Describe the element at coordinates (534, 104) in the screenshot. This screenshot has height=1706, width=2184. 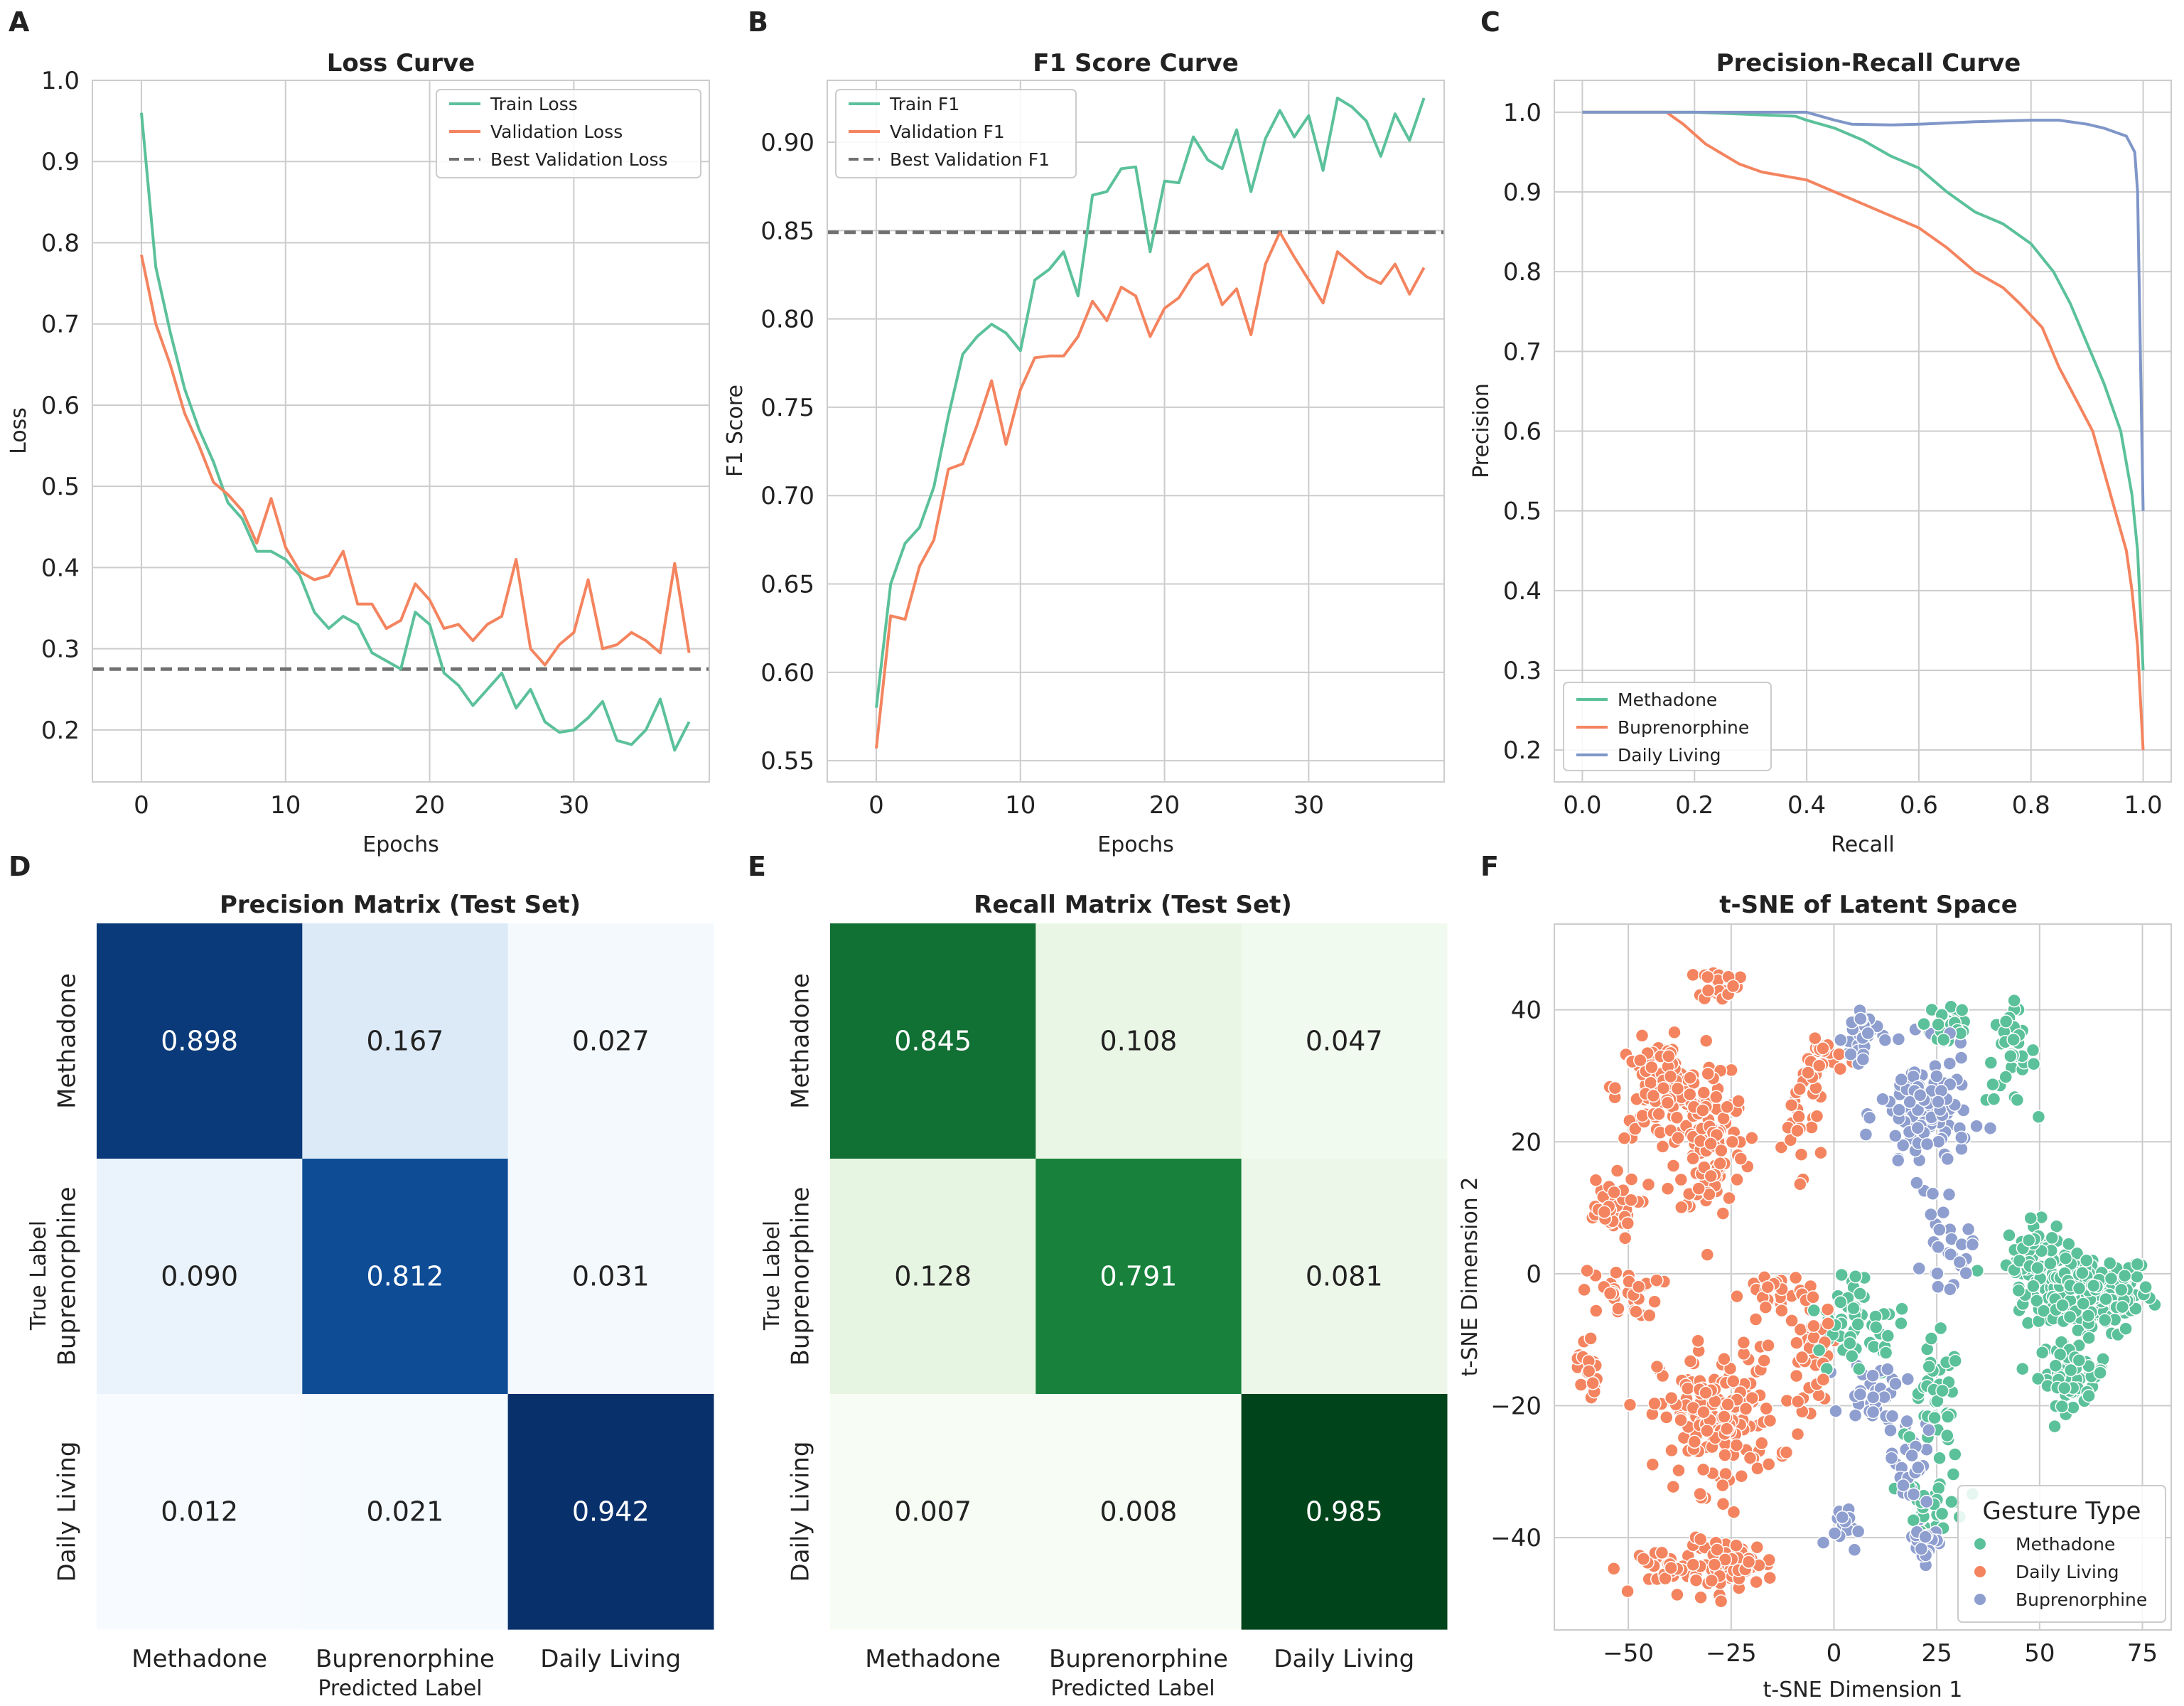
I see `legend-train-loss: Train Loss` at that location.